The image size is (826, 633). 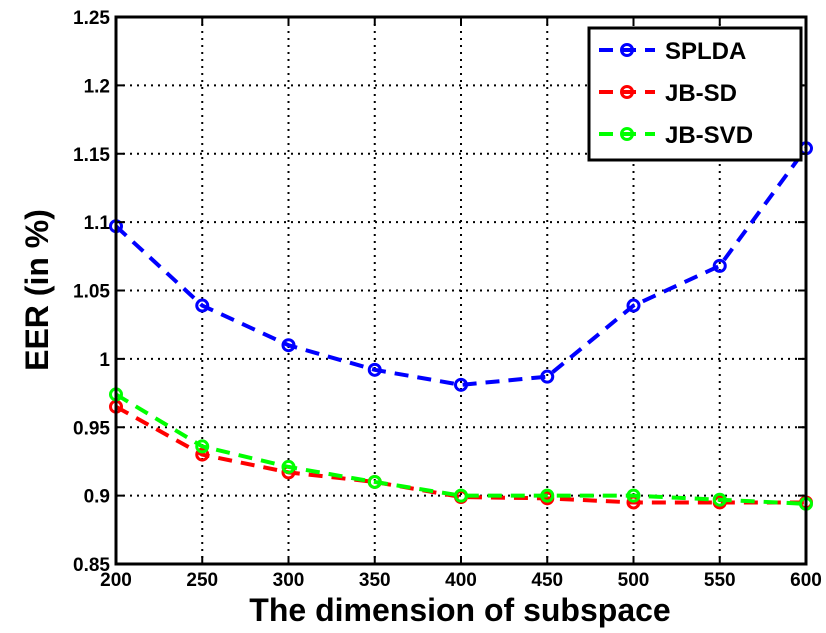 I want to click on legend: SPLDA JB-SD JB-SVD, so click(x=695, y=94).